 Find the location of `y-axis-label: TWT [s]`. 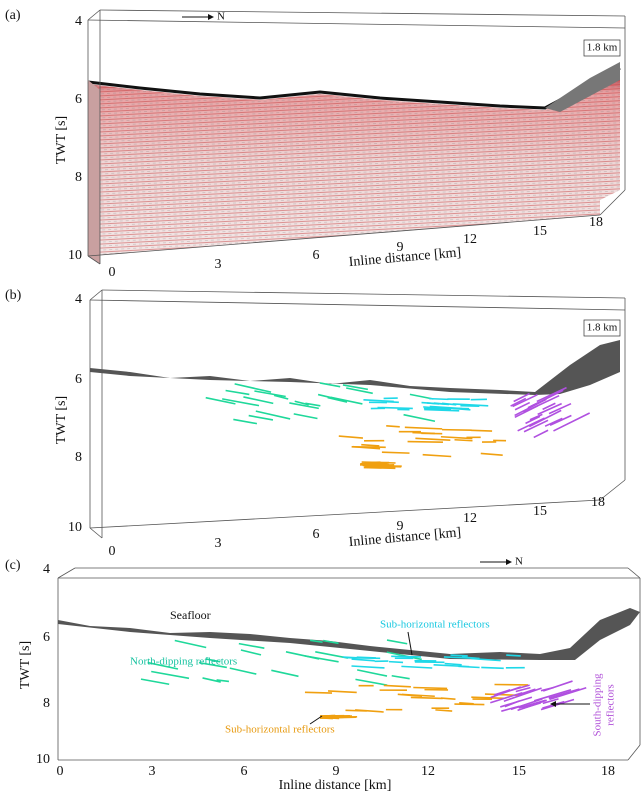

y-axis-label: TWT [s] is located at coordinates (61, 420).